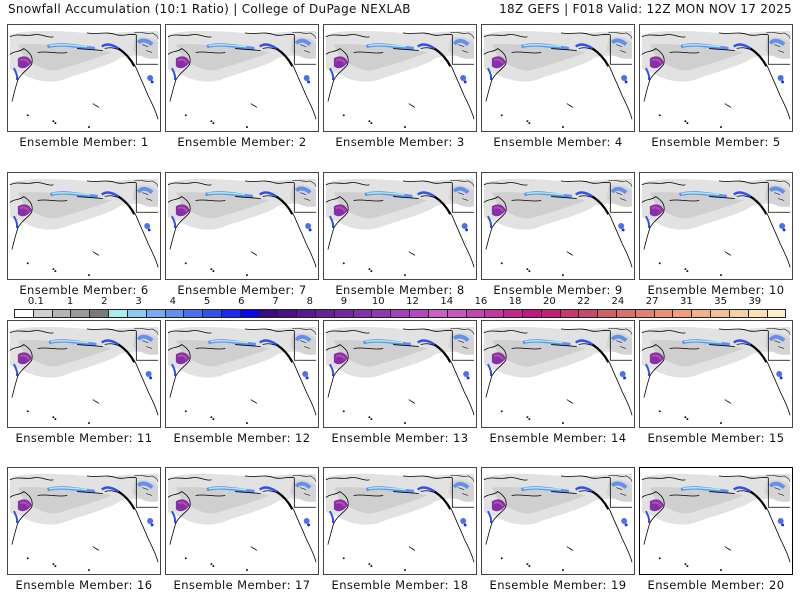  I want to click on color-legend: 0.1 1 2 3 4 5 6 7 8 9 10 12 14 16 18 20 22 24 27 31 35 39, so click(400, 308).